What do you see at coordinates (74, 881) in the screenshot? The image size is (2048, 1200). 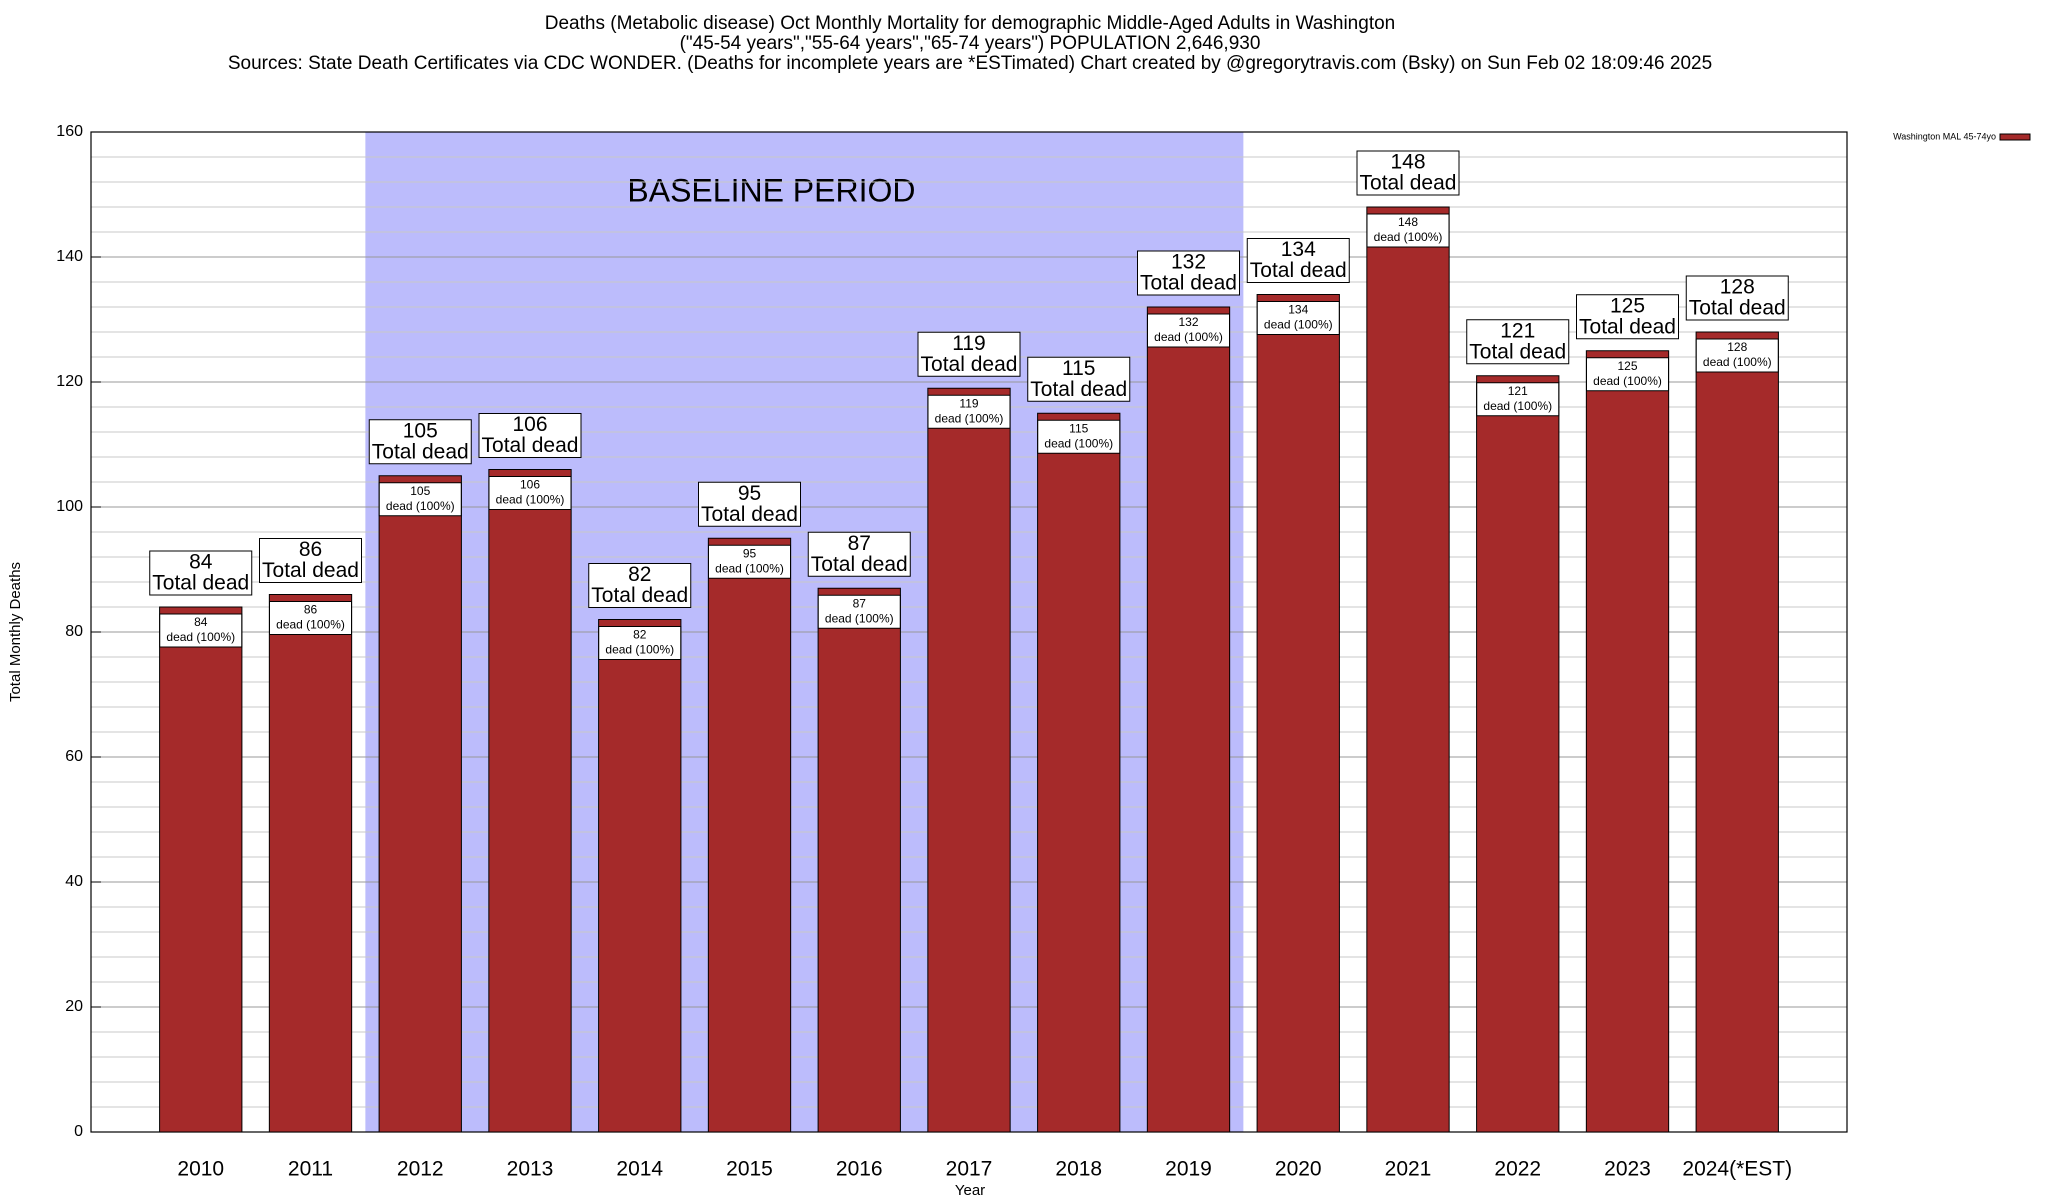 I see `y-tick-label: 40` at bounding box center [74, 881].